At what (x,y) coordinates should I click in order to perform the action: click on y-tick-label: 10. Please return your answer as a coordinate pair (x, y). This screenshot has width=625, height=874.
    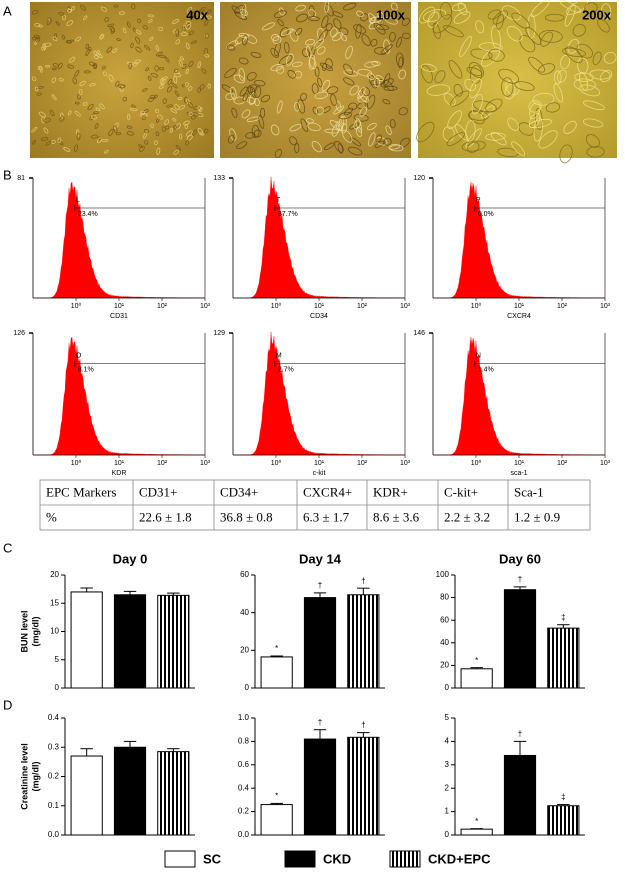
    Looking at the image, I should click on (54, 631).